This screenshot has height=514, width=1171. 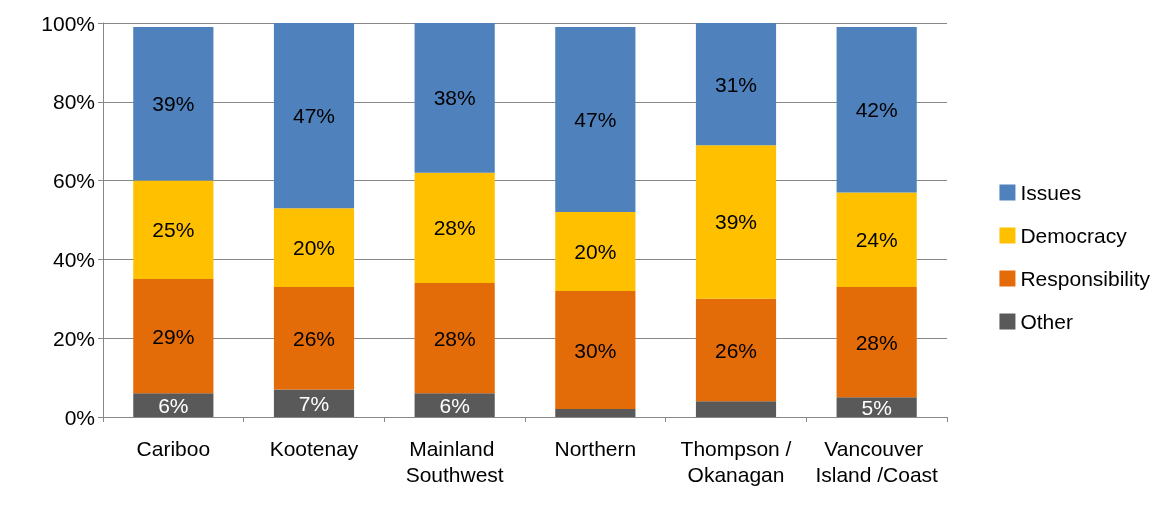 I want to click on data-label: 38%, so click(x=454, y=98).